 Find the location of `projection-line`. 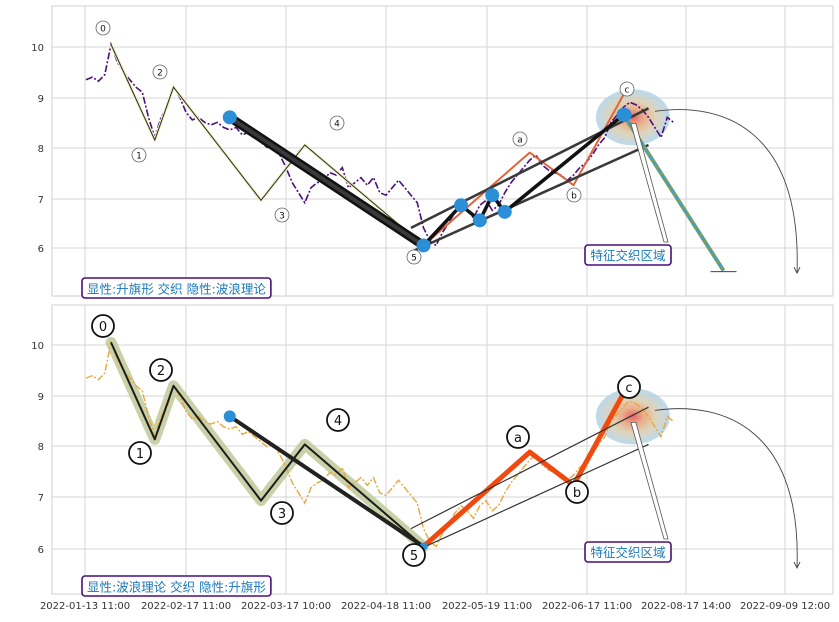

projection-line is located at coordinates (673, 193).